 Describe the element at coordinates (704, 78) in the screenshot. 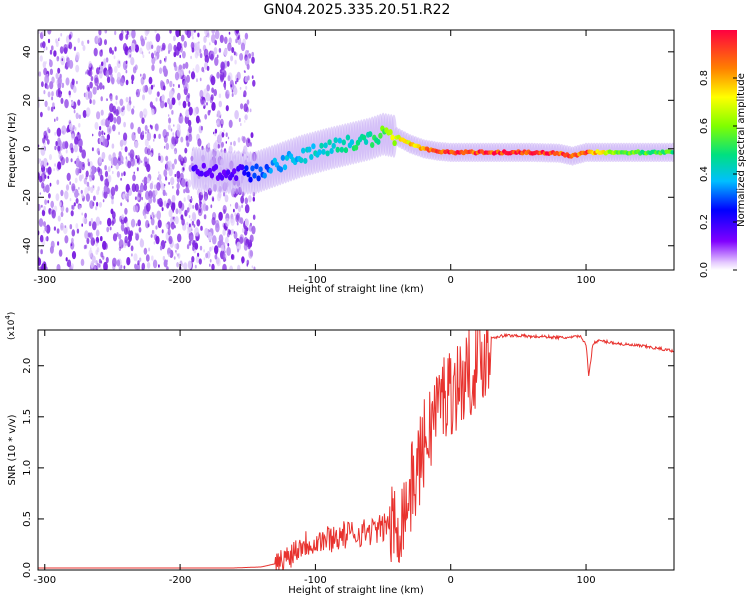

I see `colorbar-tick-label: 0.8` at that location.